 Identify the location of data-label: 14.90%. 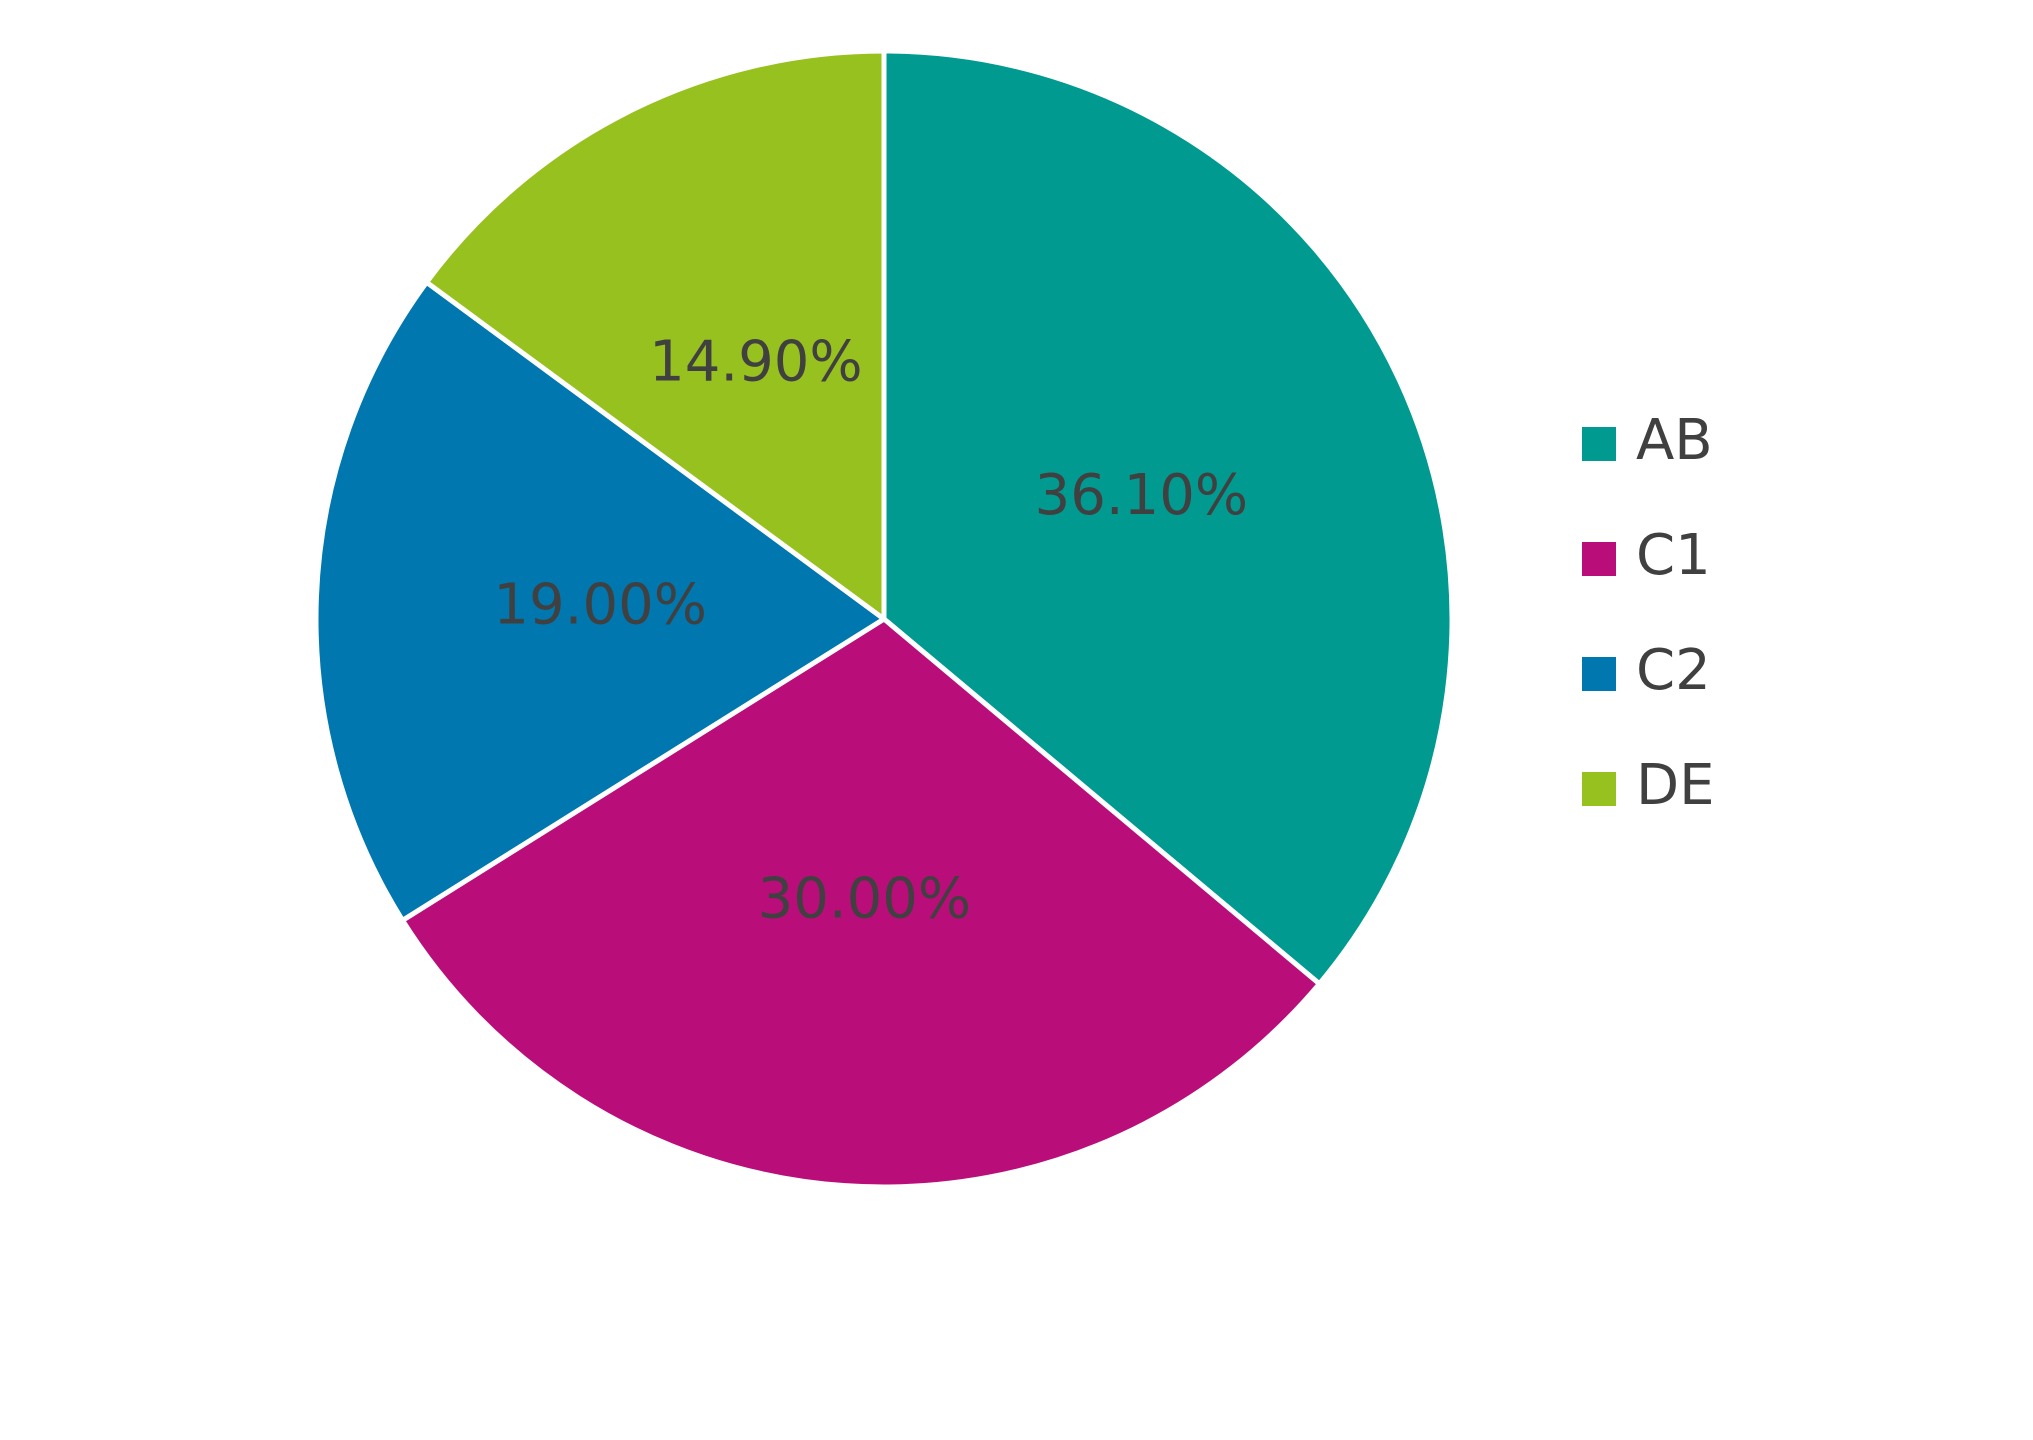
(756, 362).